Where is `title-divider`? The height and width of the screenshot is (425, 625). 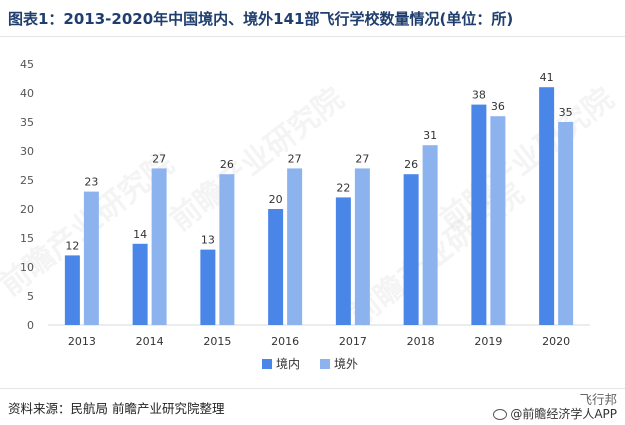
title-divider is located at coordinates (312, 36).